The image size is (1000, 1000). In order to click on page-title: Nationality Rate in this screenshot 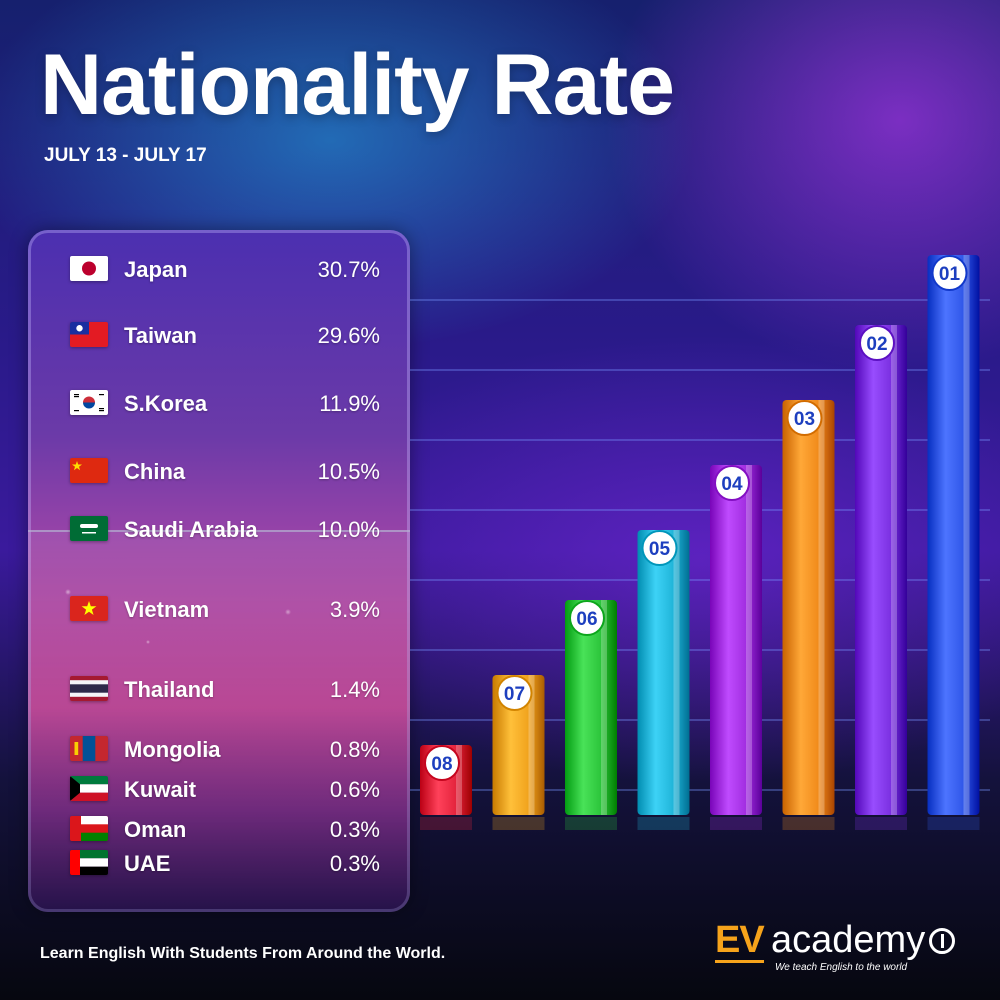, I will do `click(357, 85)`.